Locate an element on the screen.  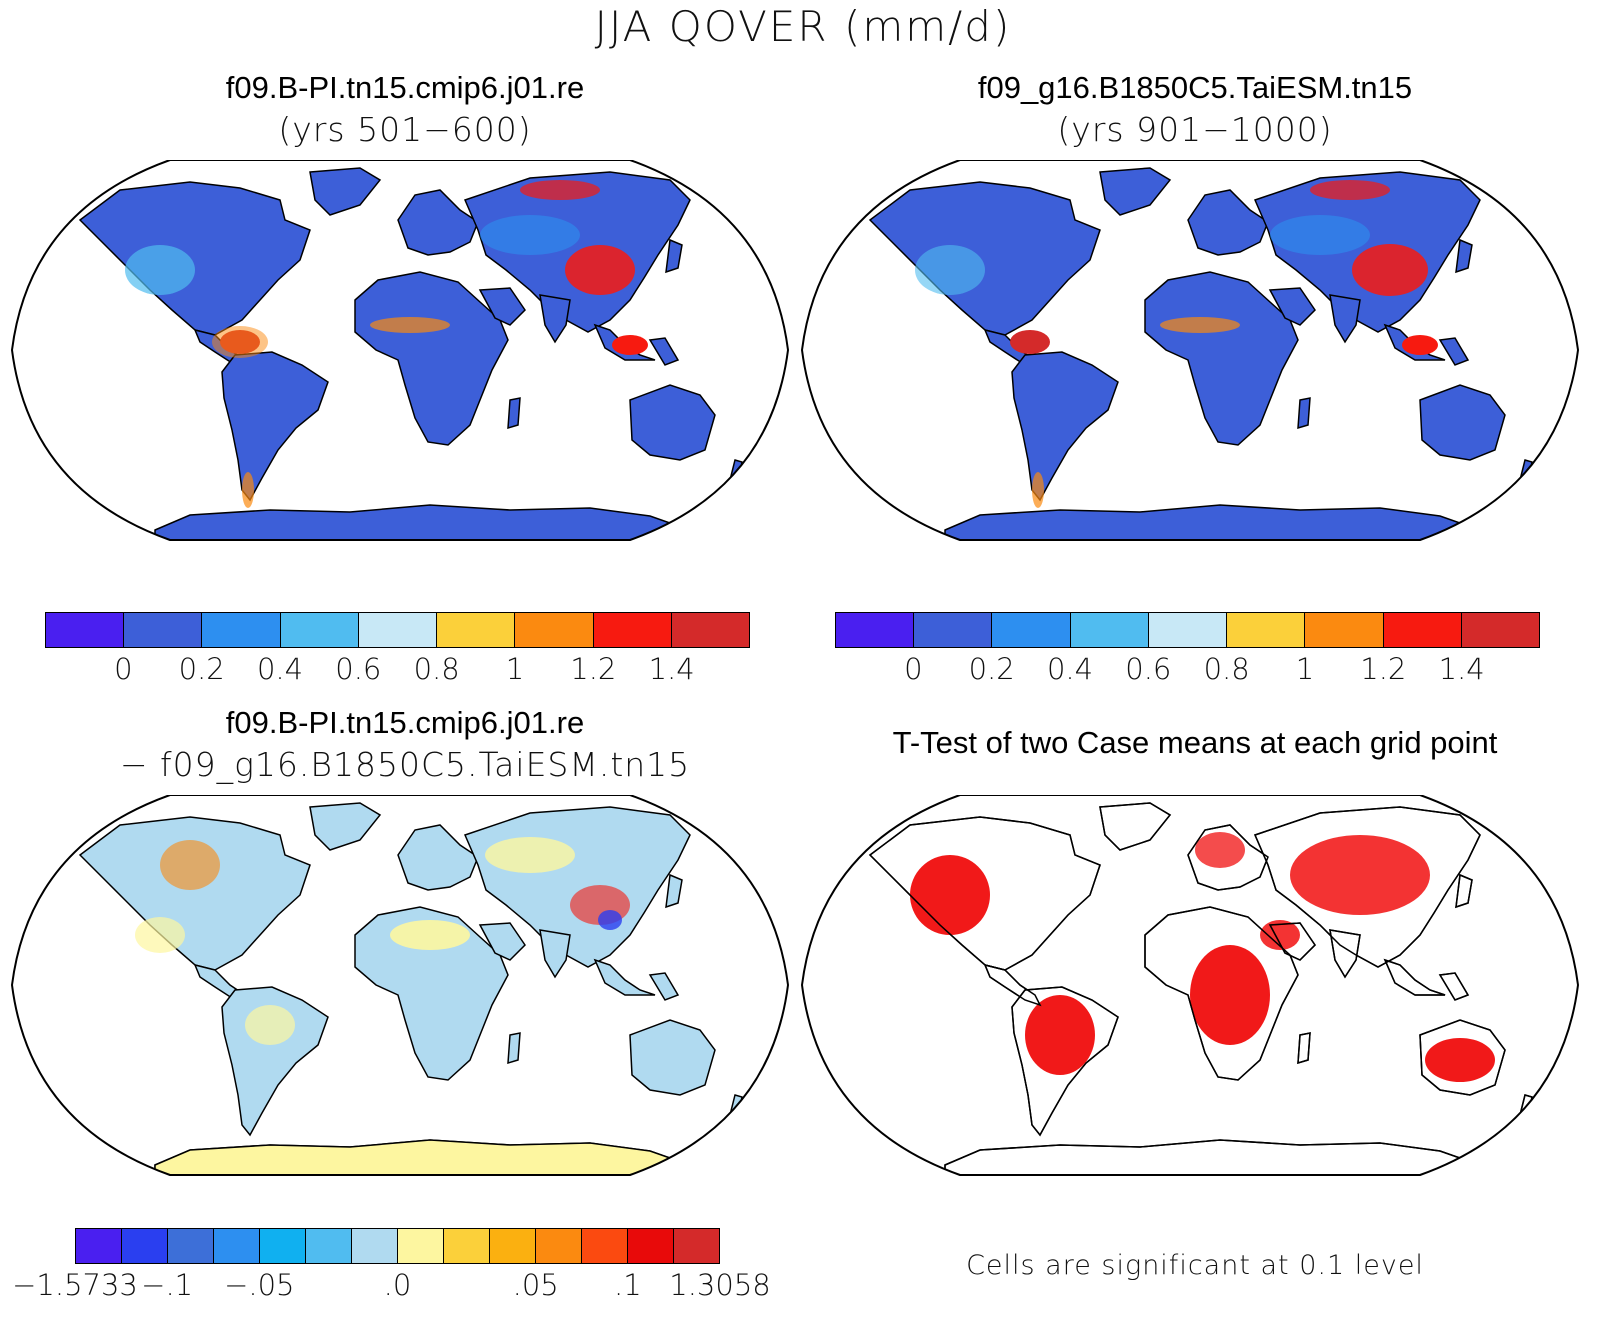
figure-title: JJA QOVER (mm/d) is located at coordinates (803, 26).